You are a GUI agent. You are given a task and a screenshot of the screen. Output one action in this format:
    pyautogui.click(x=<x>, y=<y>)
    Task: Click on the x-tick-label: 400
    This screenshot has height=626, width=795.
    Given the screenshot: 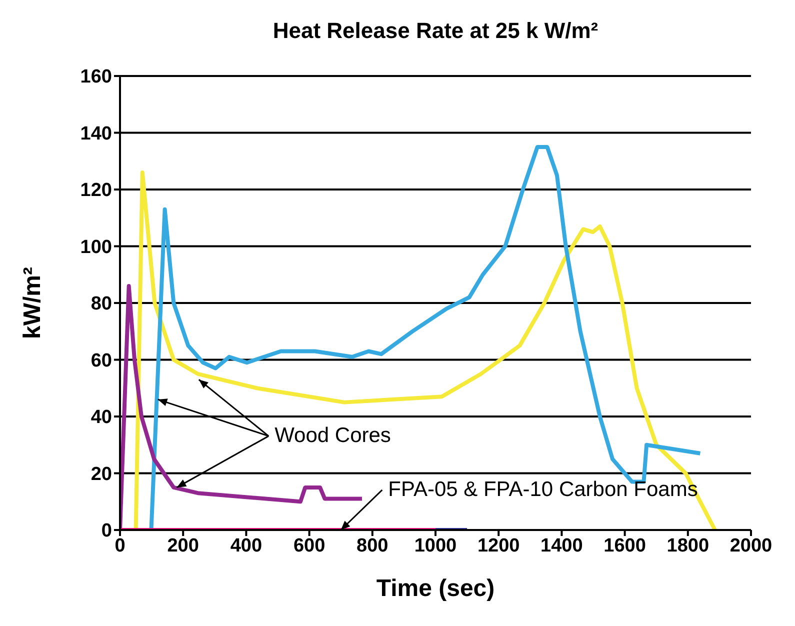 What is the action you would take?
    pyautogui.click(x=246, y=545)
    